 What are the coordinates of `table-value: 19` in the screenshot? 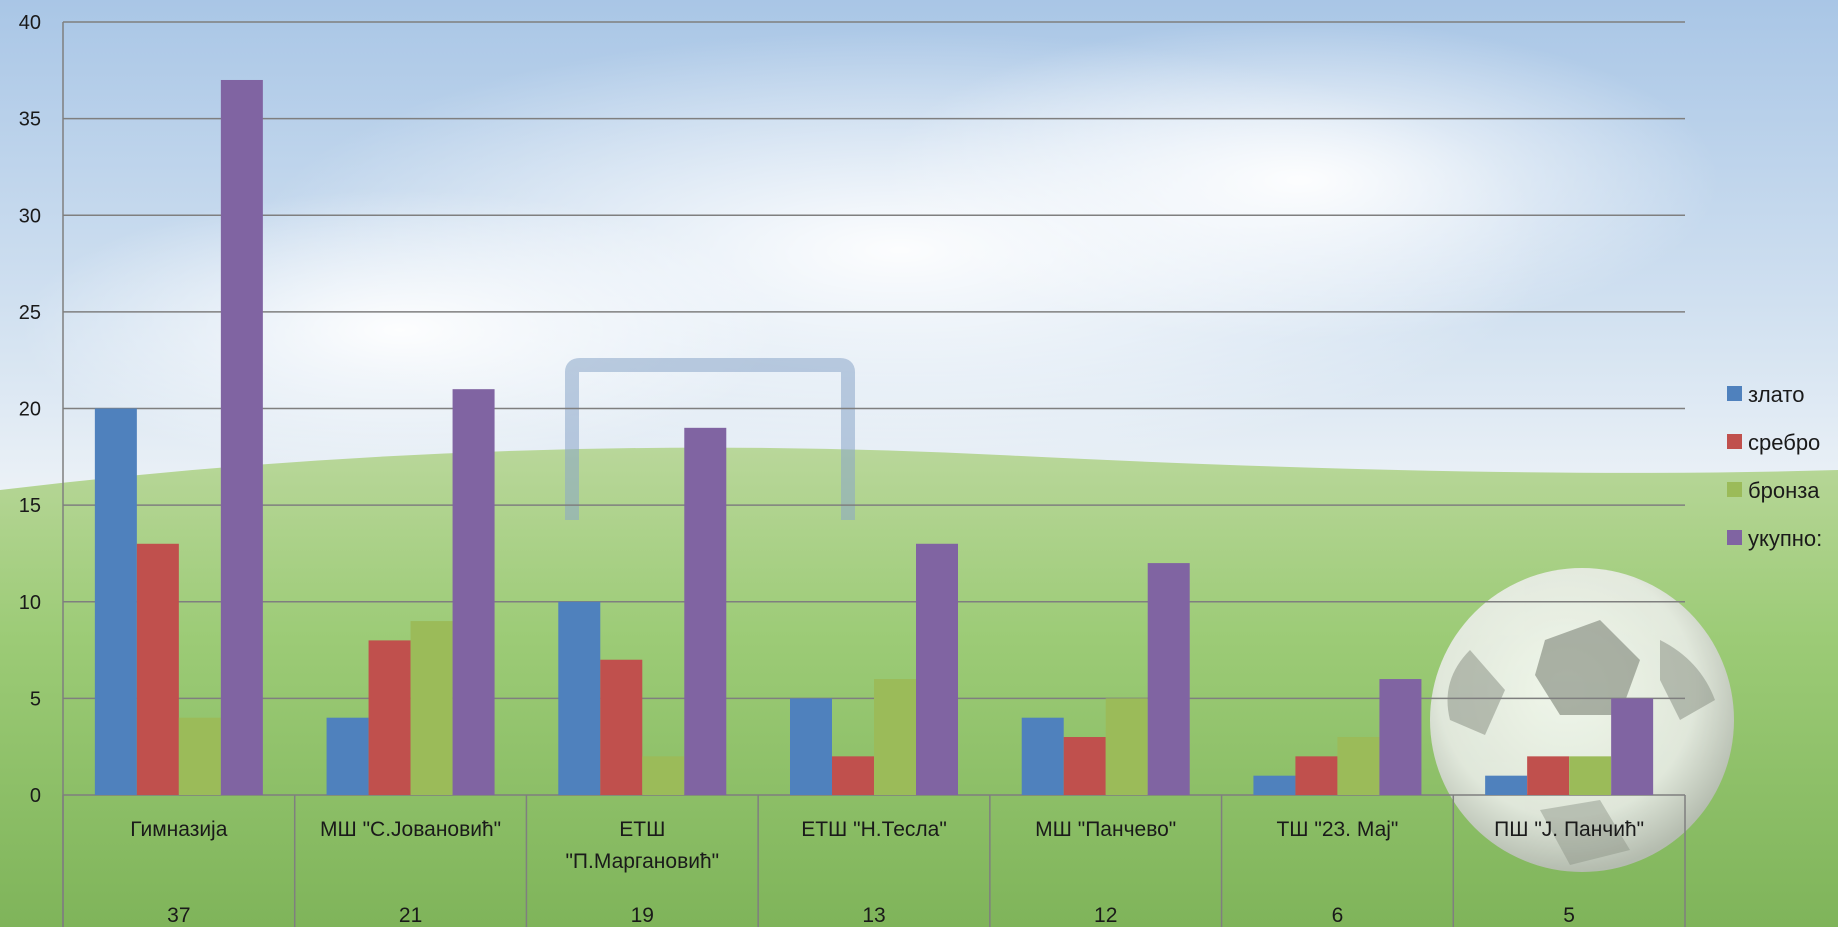 It's located at (642, 915).